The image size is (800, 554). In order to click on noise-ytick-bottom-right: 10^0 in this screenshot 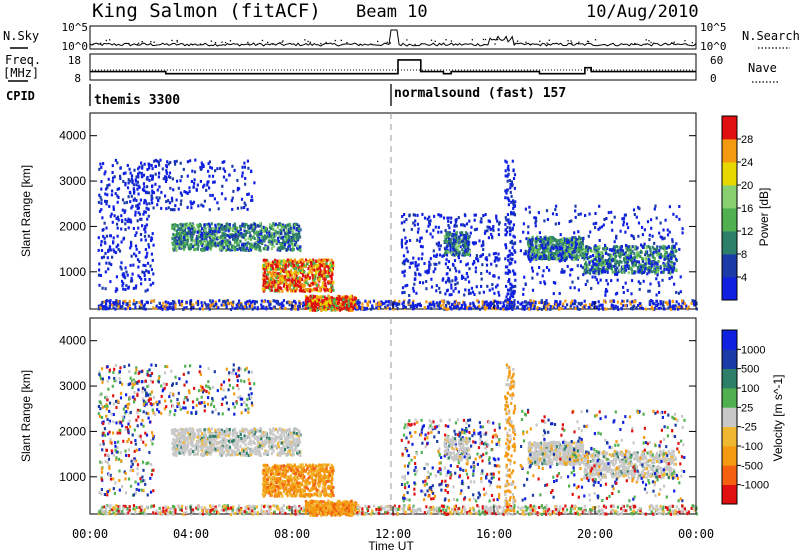, I will do `click(713, 46)`.